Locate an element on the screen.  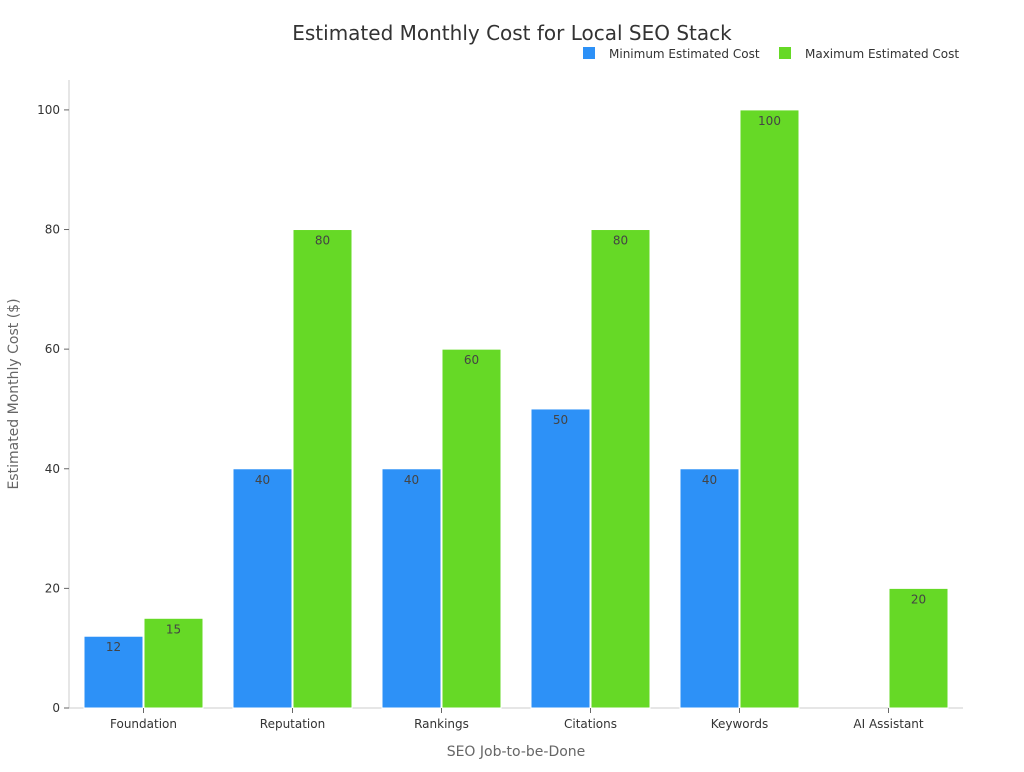
bar-max-reputation is located at coordinates (322, 469).